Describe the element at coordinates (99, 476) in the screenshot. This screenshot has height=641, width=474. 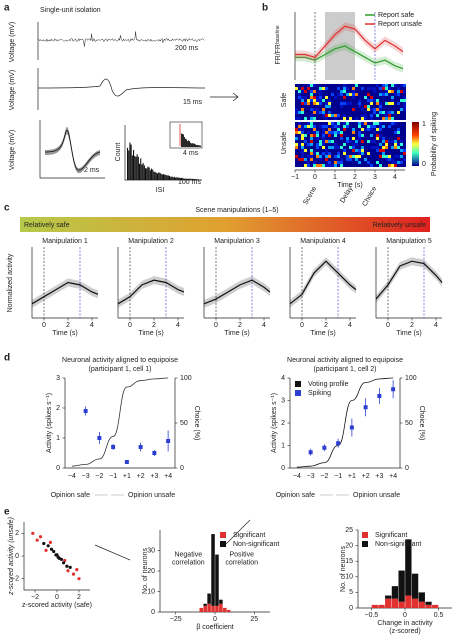
I see `x-tick-label: −2` at that location.